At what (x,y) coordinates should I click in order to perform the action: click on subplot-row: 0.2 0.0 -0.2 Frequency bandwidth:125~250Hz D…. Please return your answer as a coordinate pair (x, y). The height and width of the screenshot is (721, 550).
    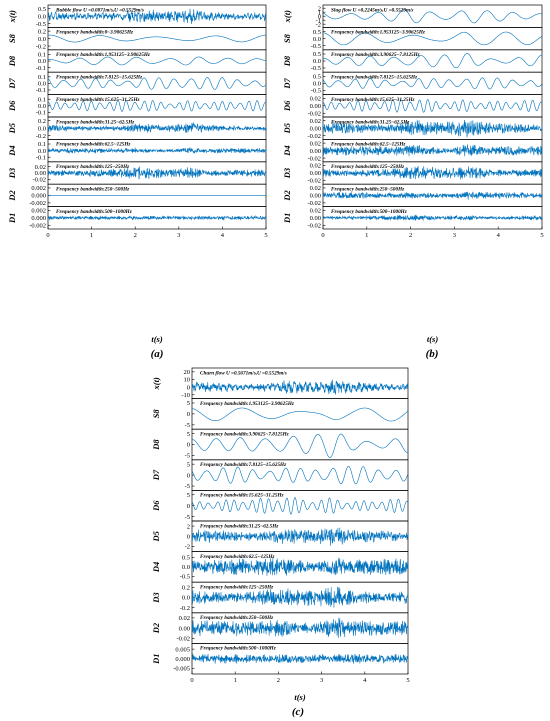
    Looking at the image, I should click on (280, 597).